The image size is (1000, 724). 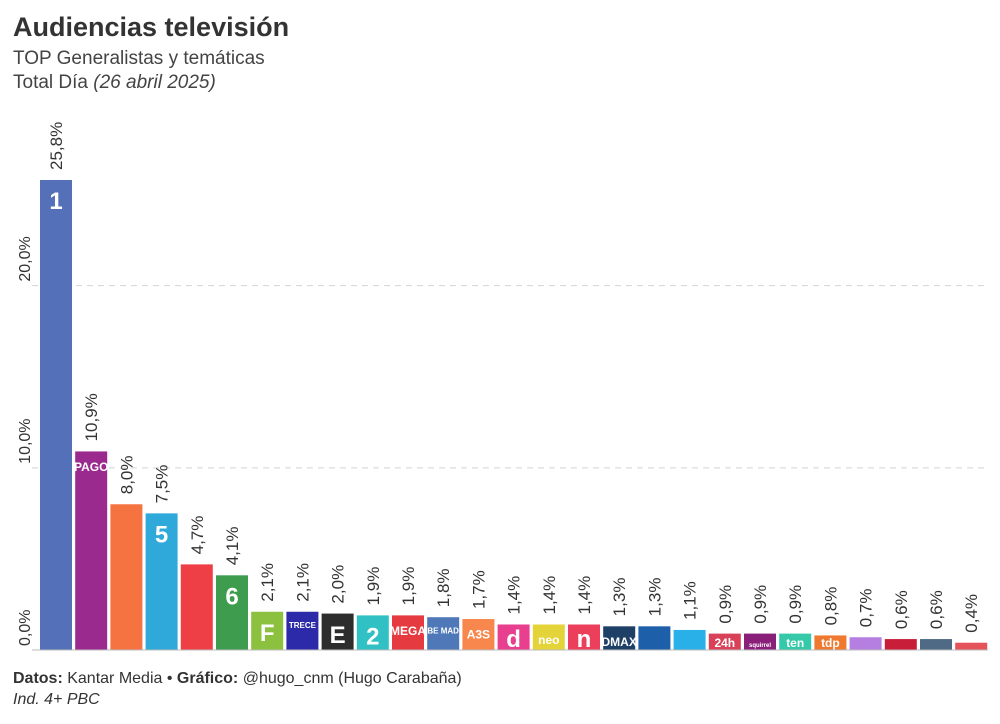 What do you see at coordinates (548, 640) in the screenshot?
I see `channel-logo-text: neo` at bounding box center [548, 640].